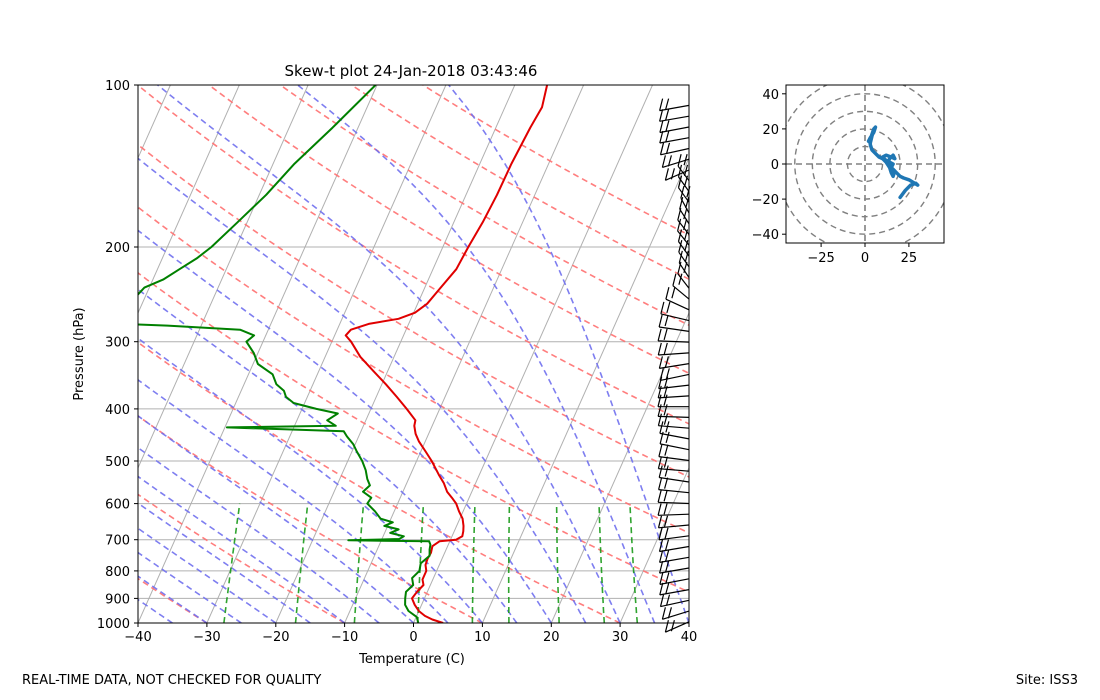 This screenshot has width=1100, height=700. Describe the element at coordinates (117, 505) in the screenshot. I see `y-tick-label: 600` at that location.